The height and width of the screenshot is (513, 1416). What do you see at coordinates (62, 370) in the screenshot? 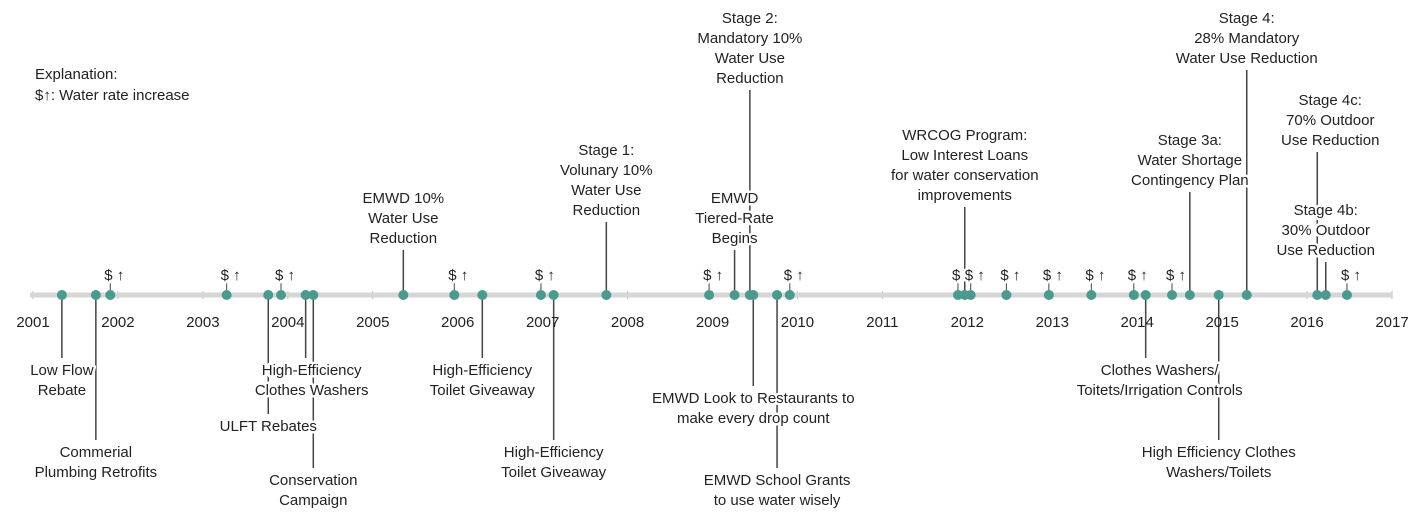
I see `event-label-line: Low Flow` at bounding box center [62, 370].